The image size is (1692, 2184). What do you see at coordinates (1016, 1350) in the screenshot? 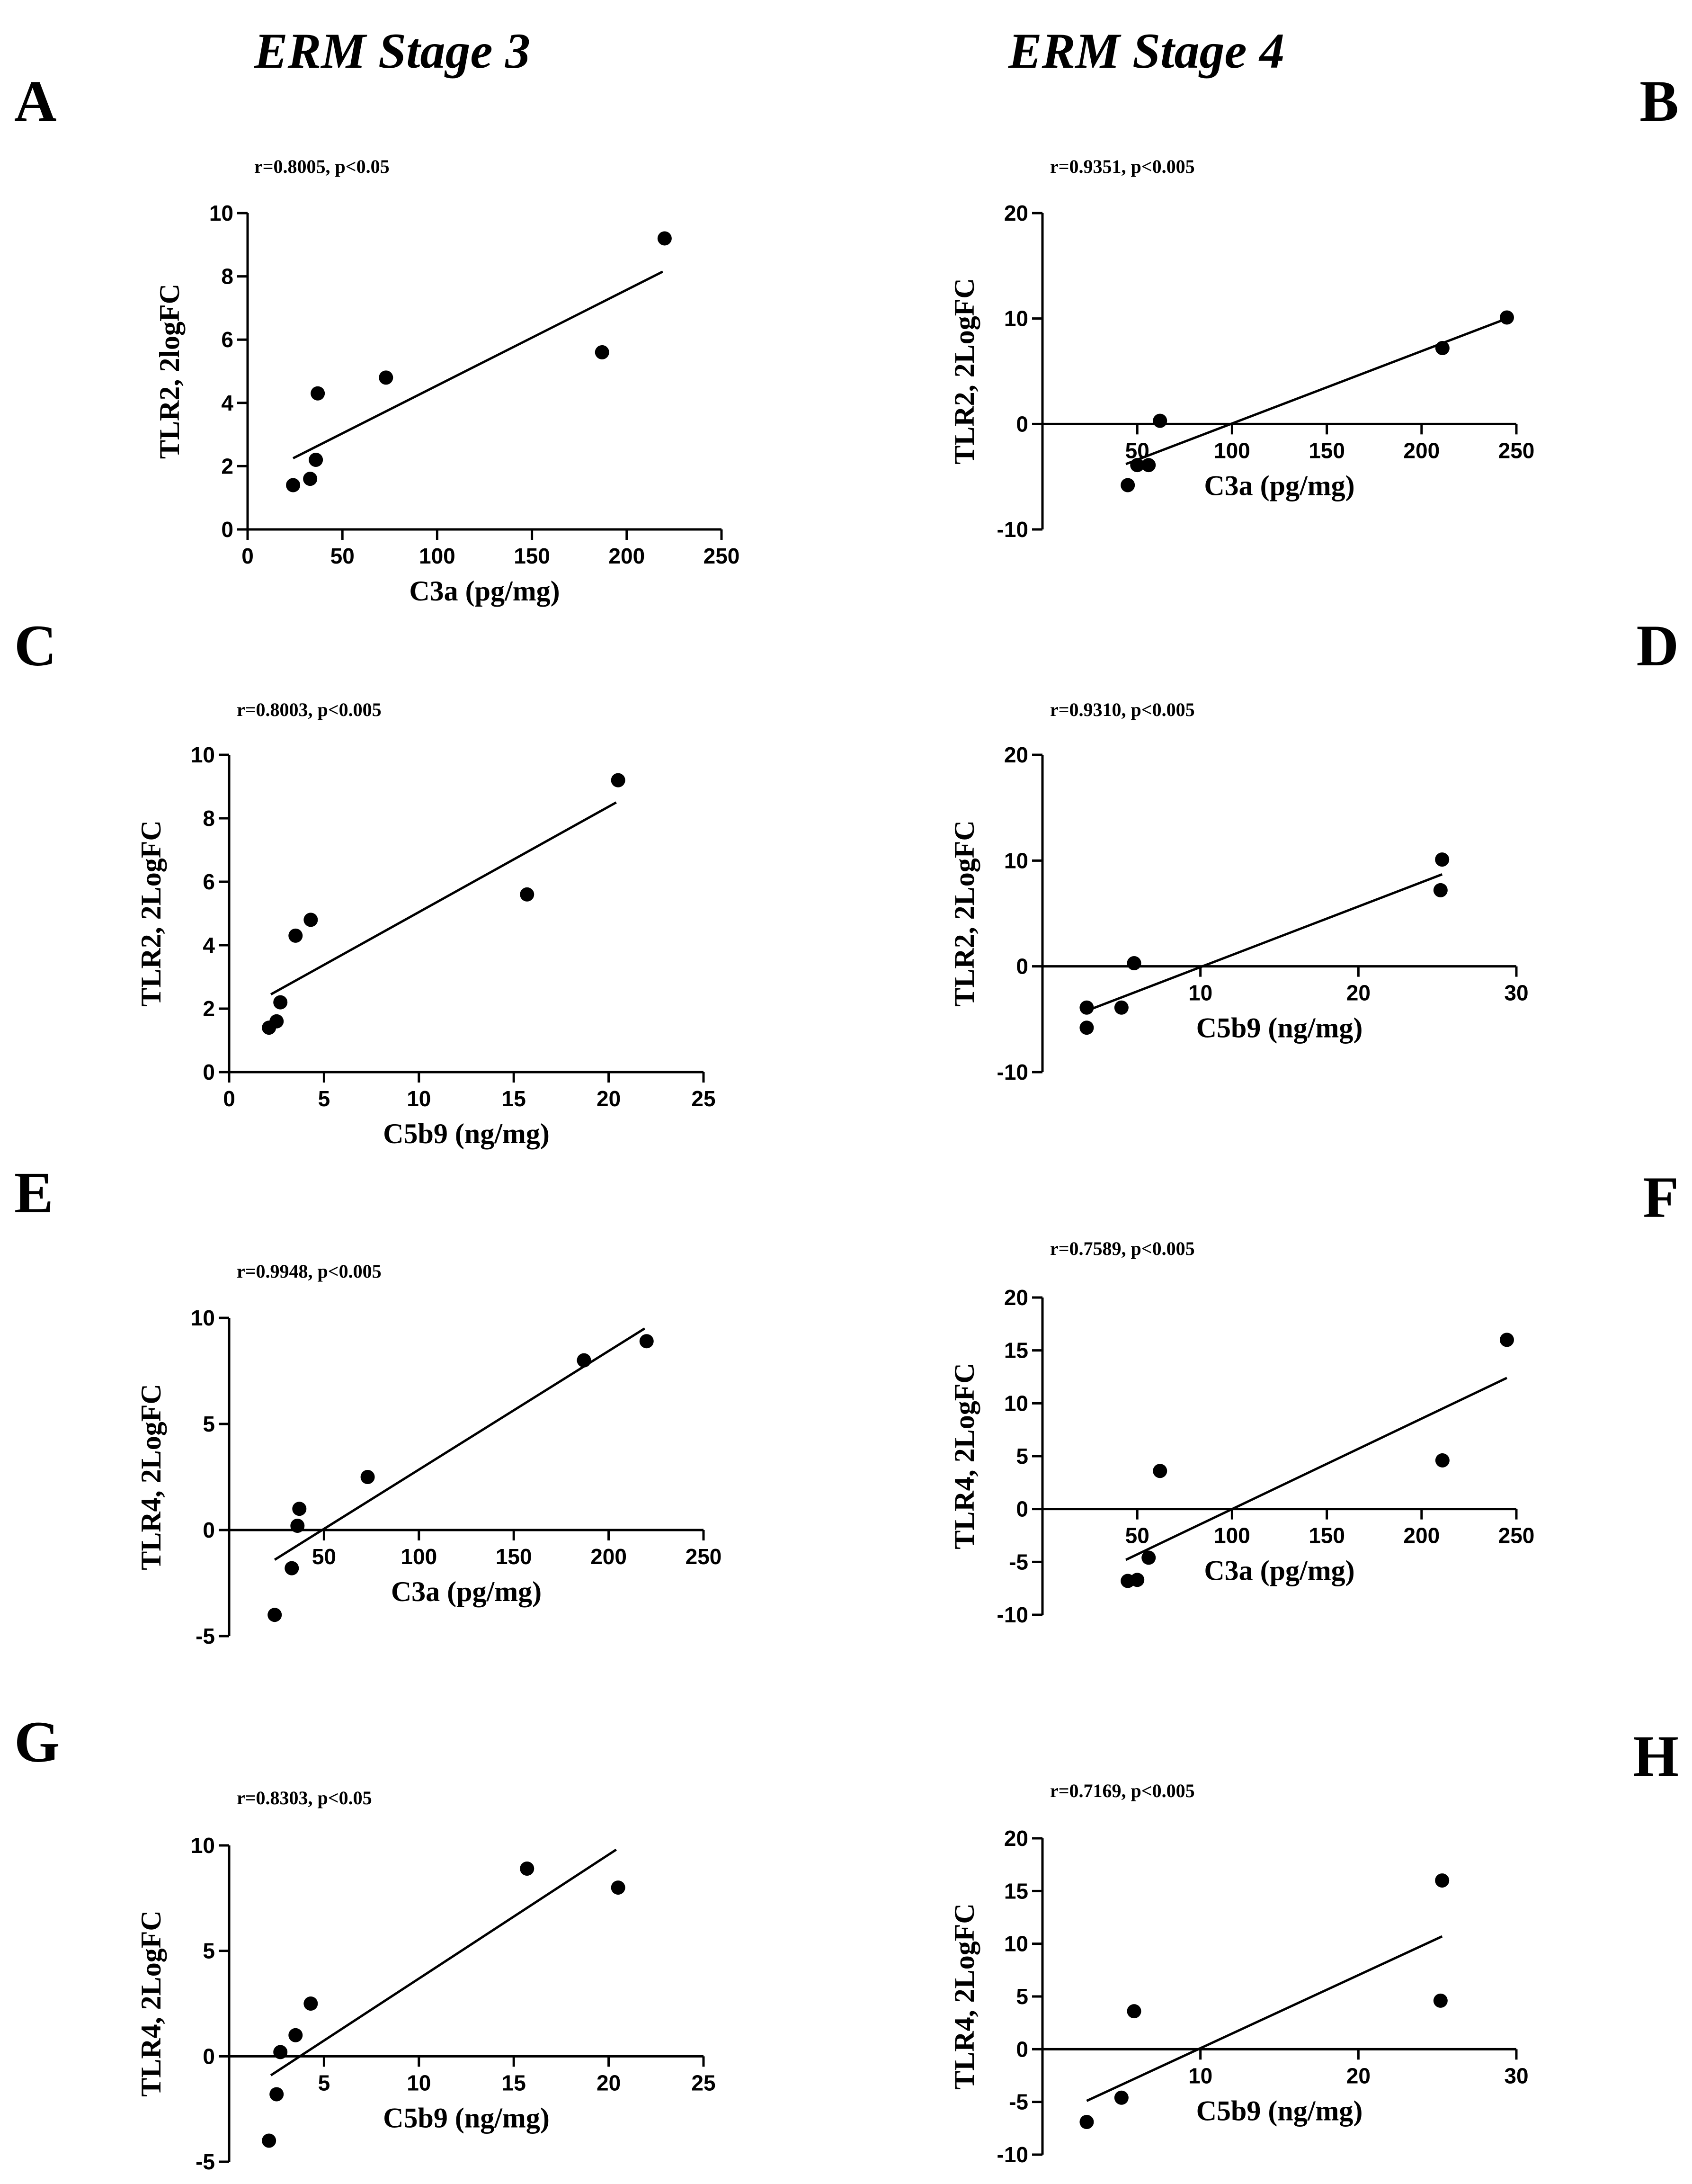
I see `y-tick-label-f: 15` at bounding box center [1016, 1350].